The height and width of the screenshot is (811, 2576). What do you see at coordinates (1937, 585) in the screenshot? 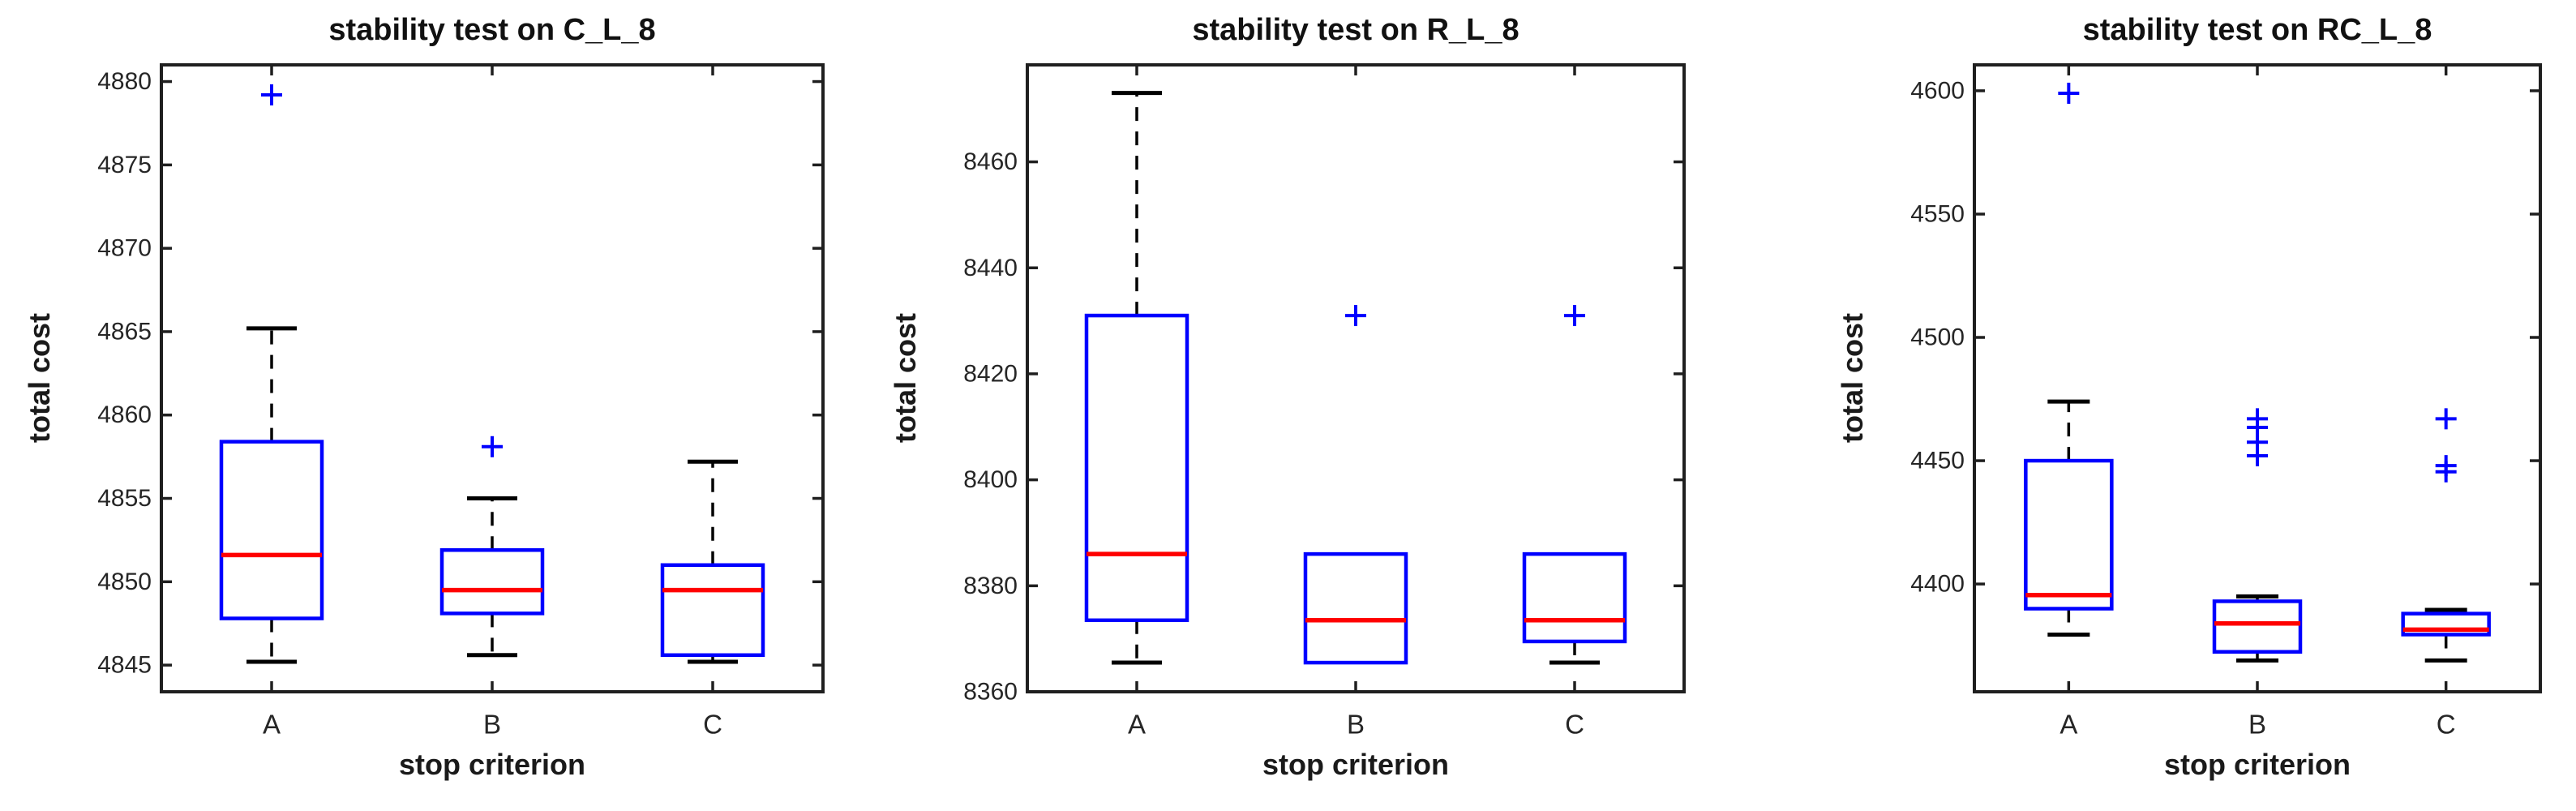
I see `y-tick-label: 4400` at bounding box center [1937, 585].